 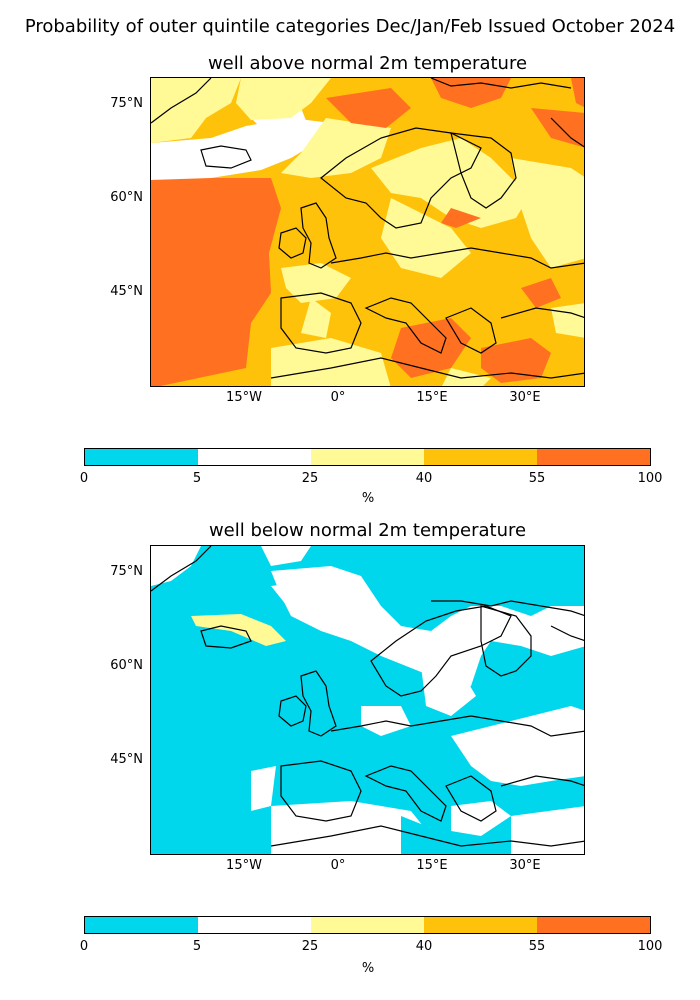 What do you see at coordinates (541, 293) in the screenshot?
I see `field-55-100-turkey` at bounding box center [541, 293].